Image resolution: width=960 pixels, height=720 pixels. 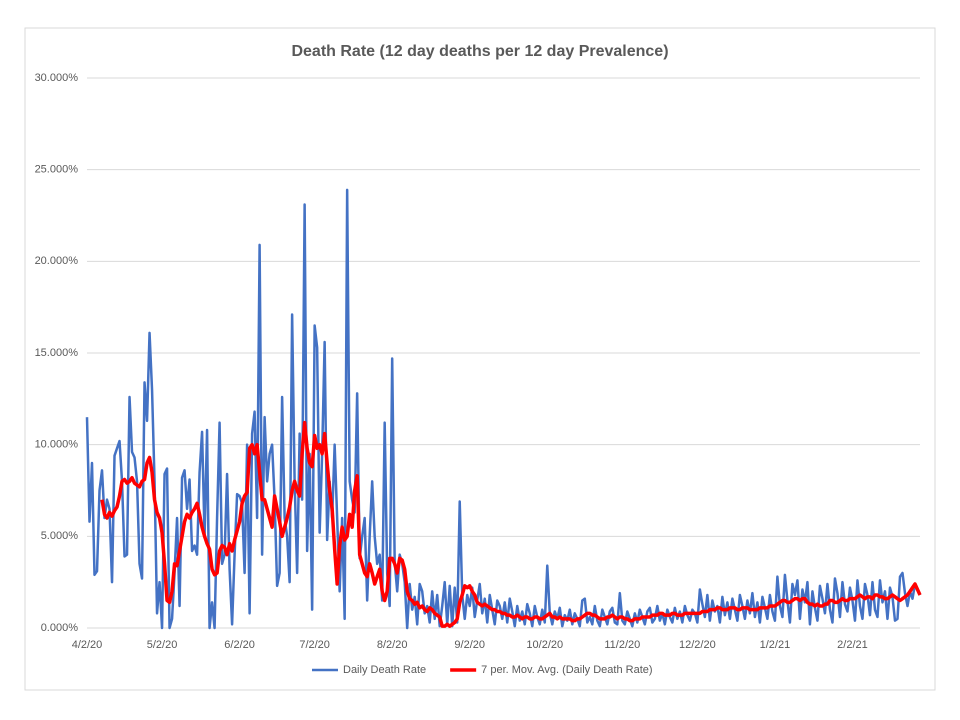 What do you see at coordinates (239, 645) in the screenshot?
I see `x-tick-label: 6/2/20` at bounding box center [239, 645].